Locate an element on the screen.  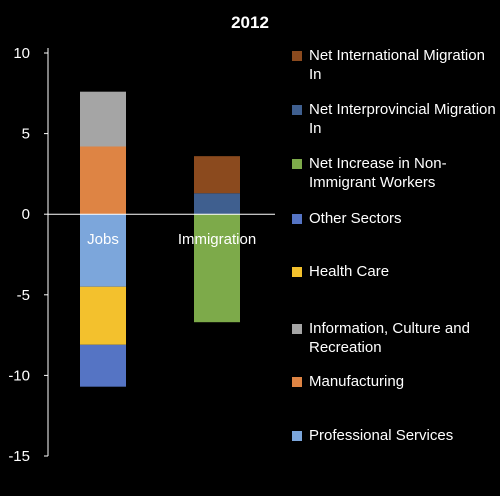
legend-label: Other Sectors is located at coordinates (355, 218).